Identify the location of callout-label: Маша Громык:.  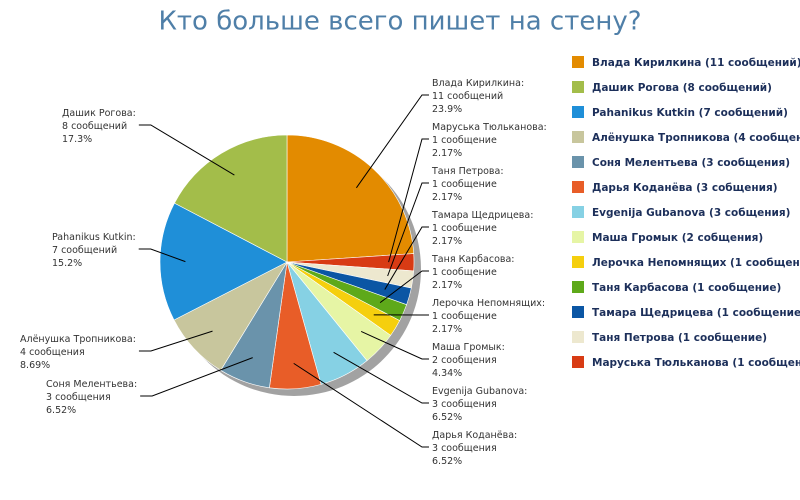
(468, 347).